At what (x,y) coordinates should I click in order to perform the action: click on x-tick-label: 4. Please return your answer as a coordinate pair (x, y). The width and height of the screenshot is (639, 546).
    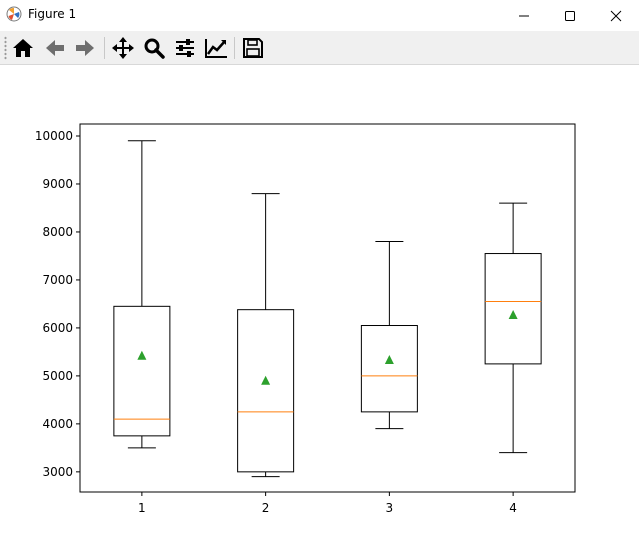
    Looking at the image, I should click on (513, 508).